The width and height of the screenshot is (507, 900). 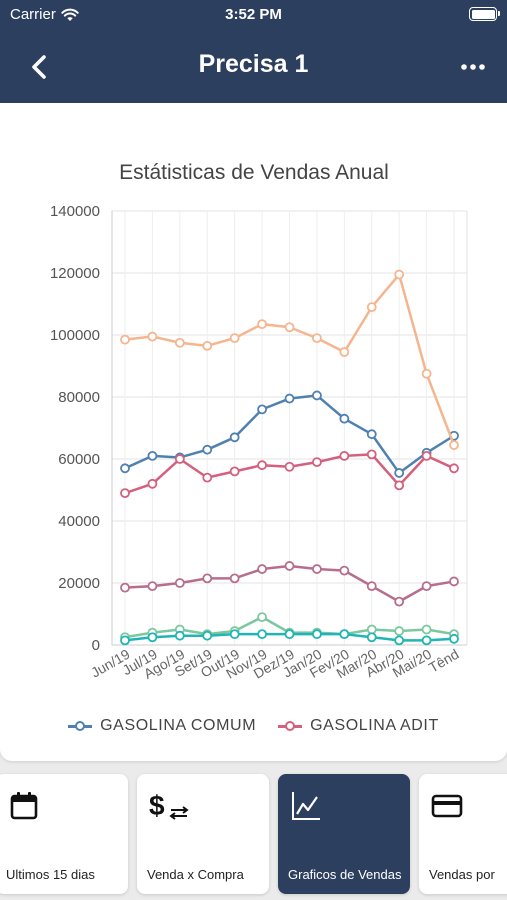 What do you see at coordinates (169, 805) in the screenshot?
I see `dollar-exchange-icon: $` at bounding box center [169, 805].